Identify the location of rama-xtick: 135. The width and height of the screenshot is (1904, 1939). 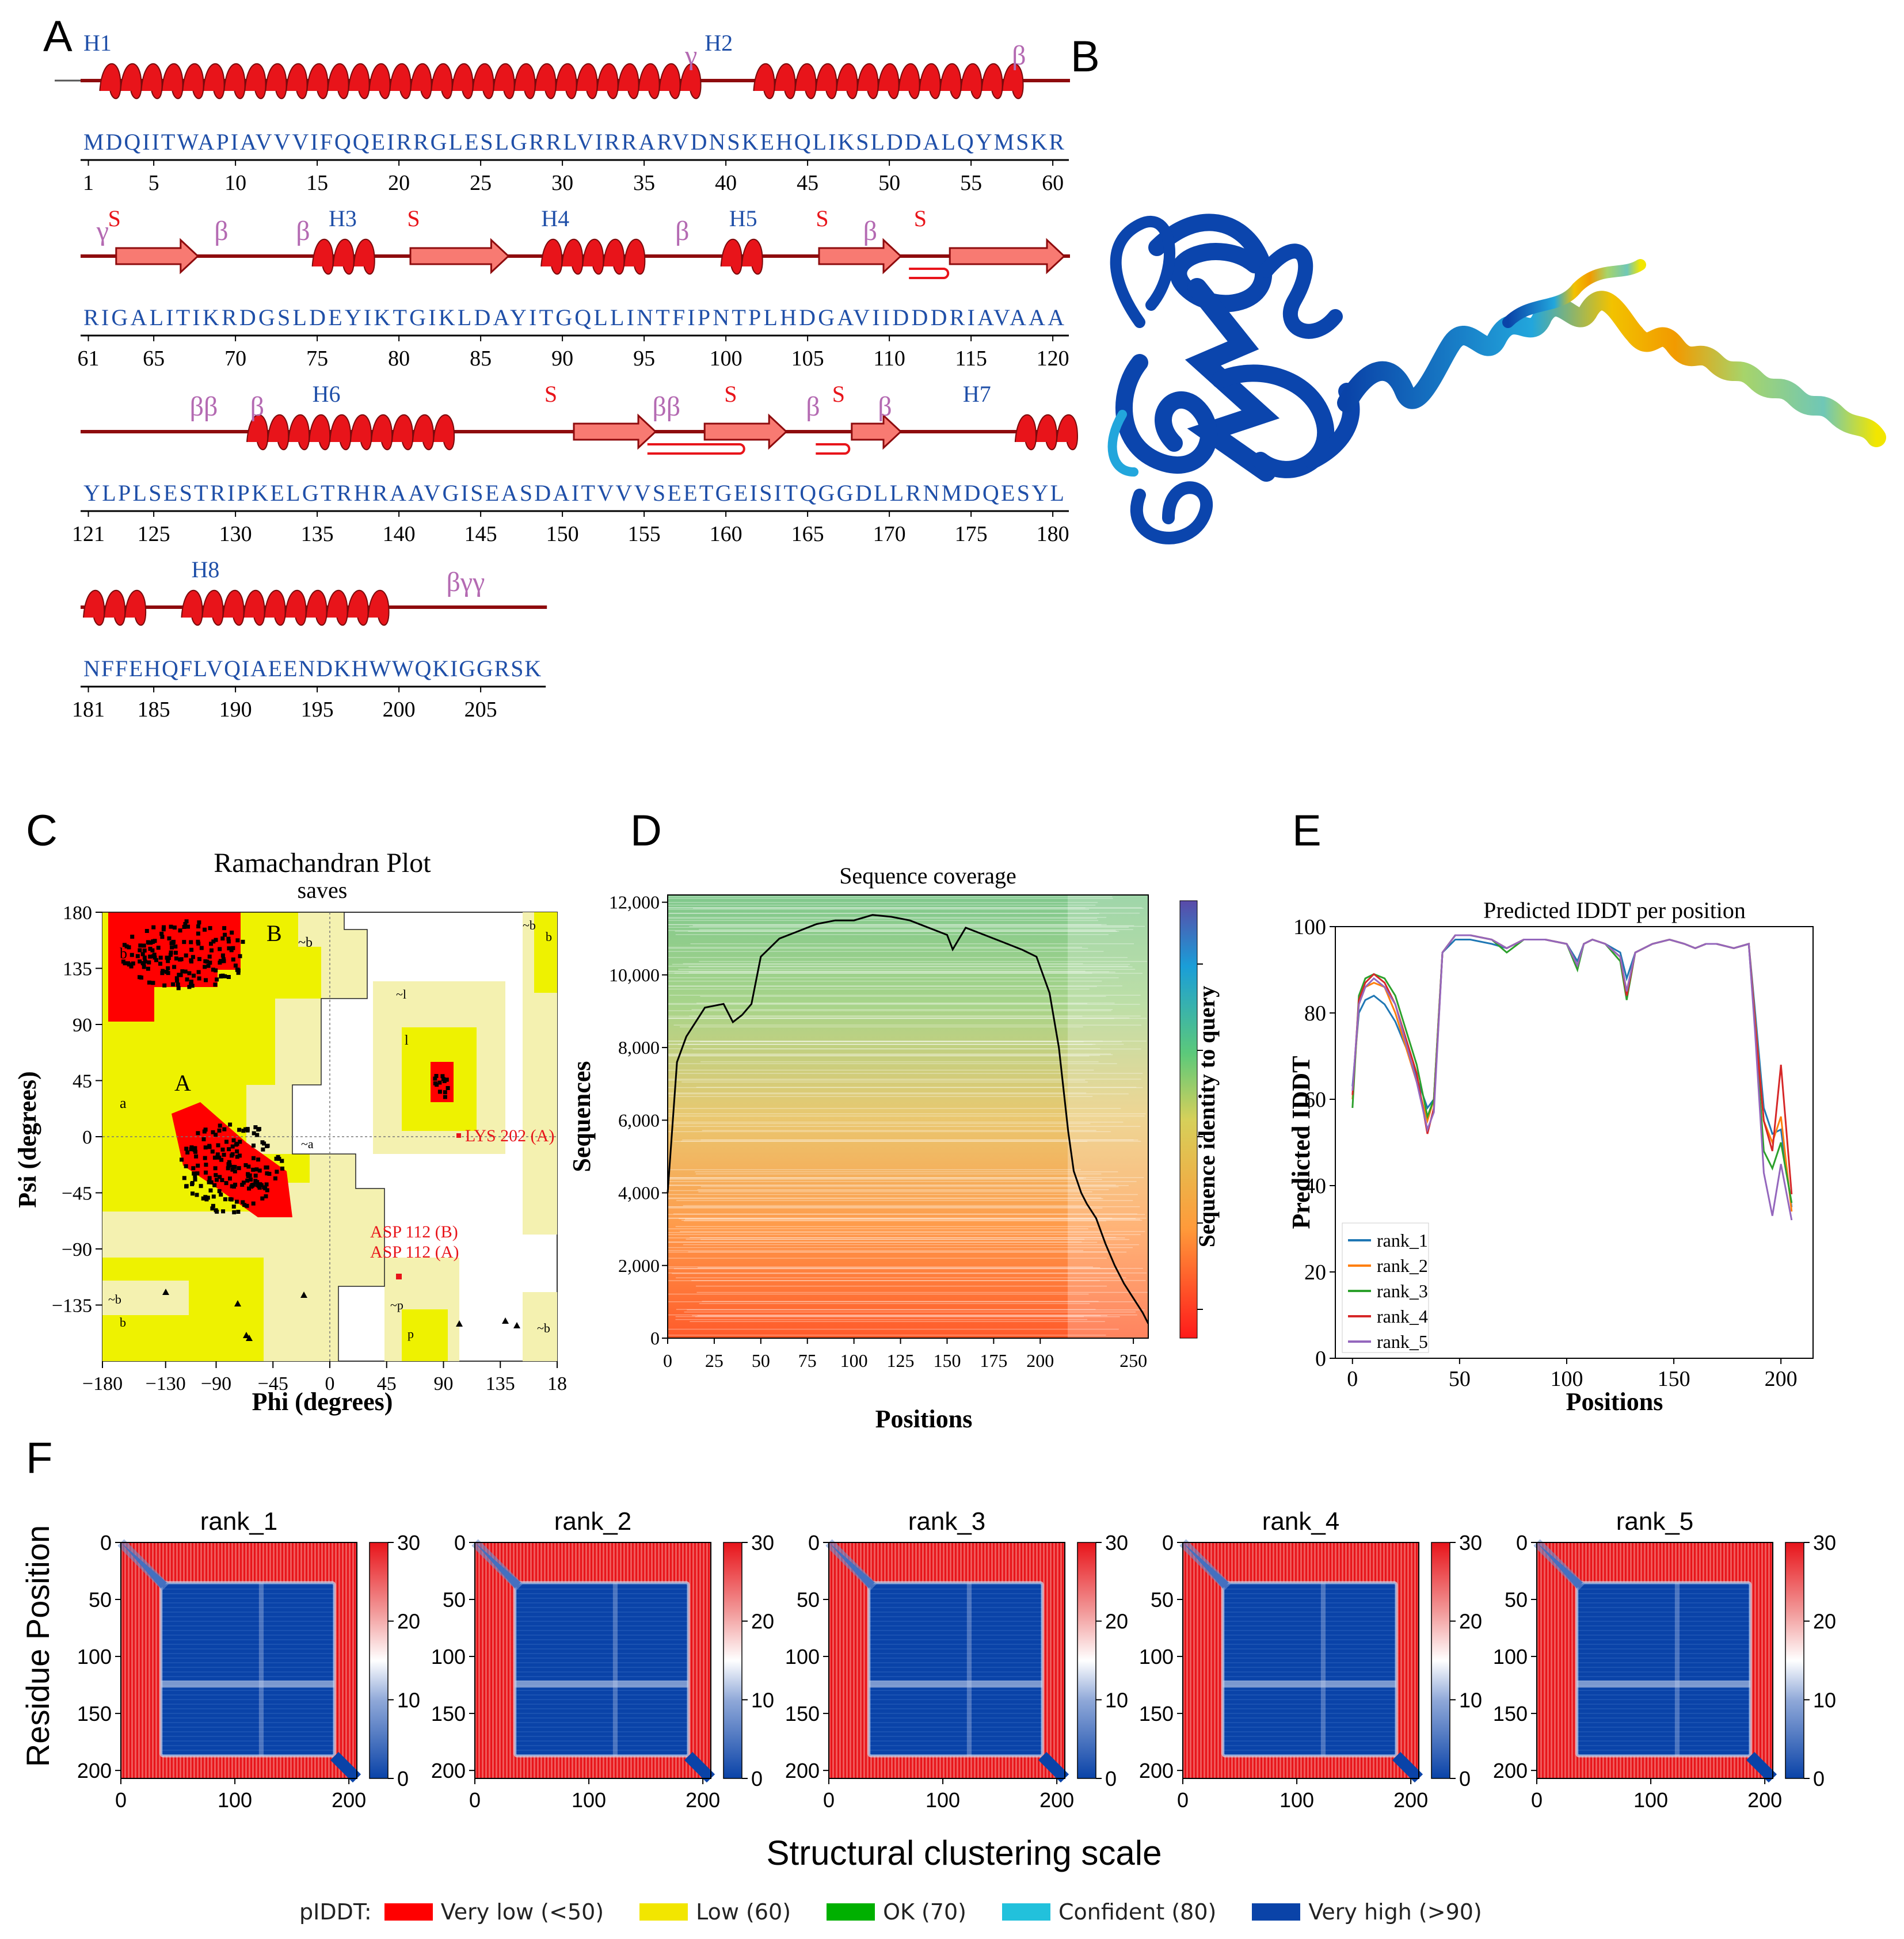
(501, 1384).